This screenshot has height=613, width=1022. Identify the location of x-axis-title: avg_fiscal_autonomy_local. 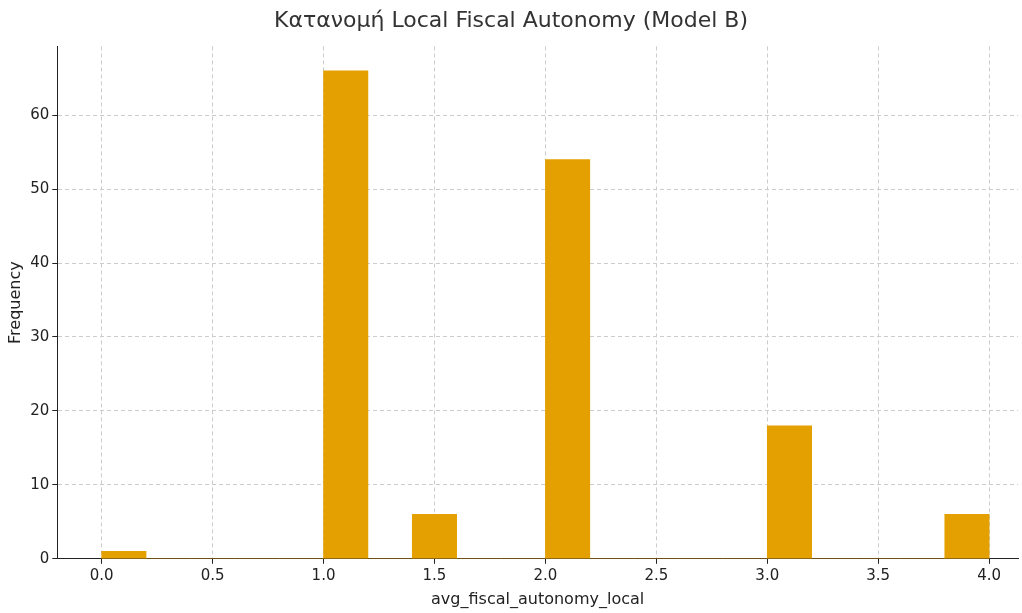
(538, 598).